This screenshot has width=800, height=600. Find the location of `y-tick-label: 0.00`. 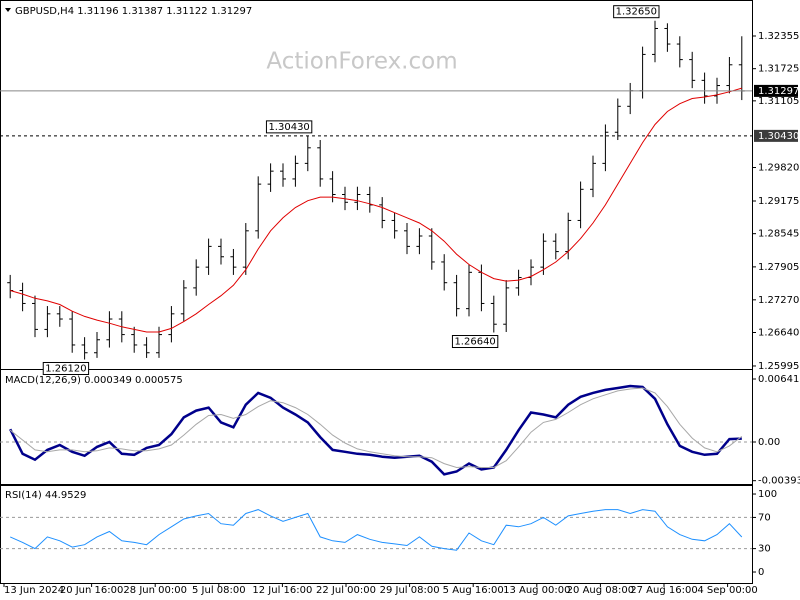

y-tick-label: 0.00 is located at coordinates (769, 442).